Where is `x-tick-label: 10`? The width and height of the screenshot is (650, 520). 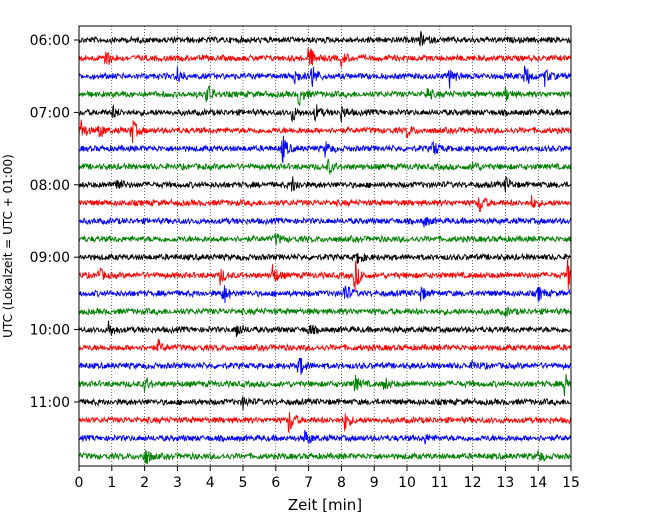
x-tick-label: 10 is located at coordinates (407, 483).